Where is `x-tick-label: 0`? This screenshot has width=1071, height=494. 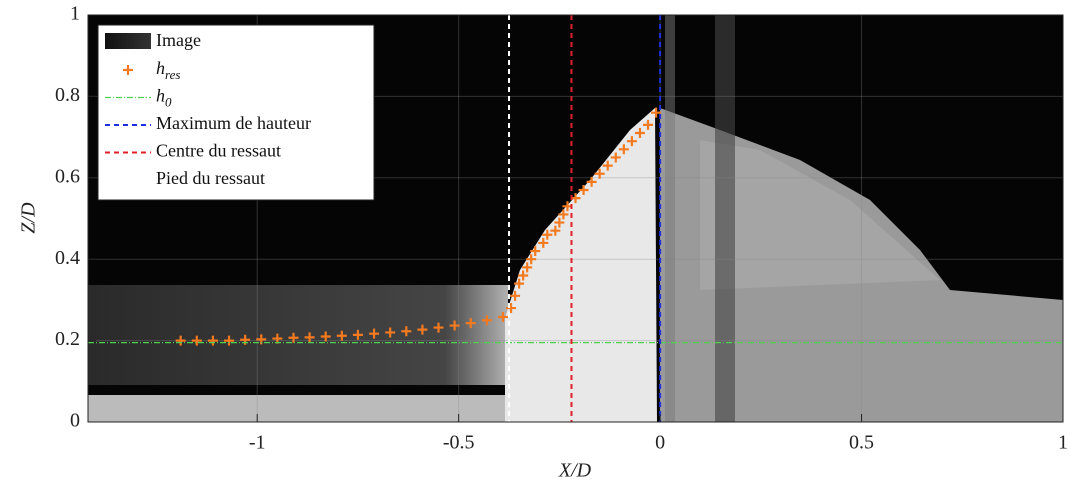
x-tick-label: 0 is located at coordinates (660, 443).